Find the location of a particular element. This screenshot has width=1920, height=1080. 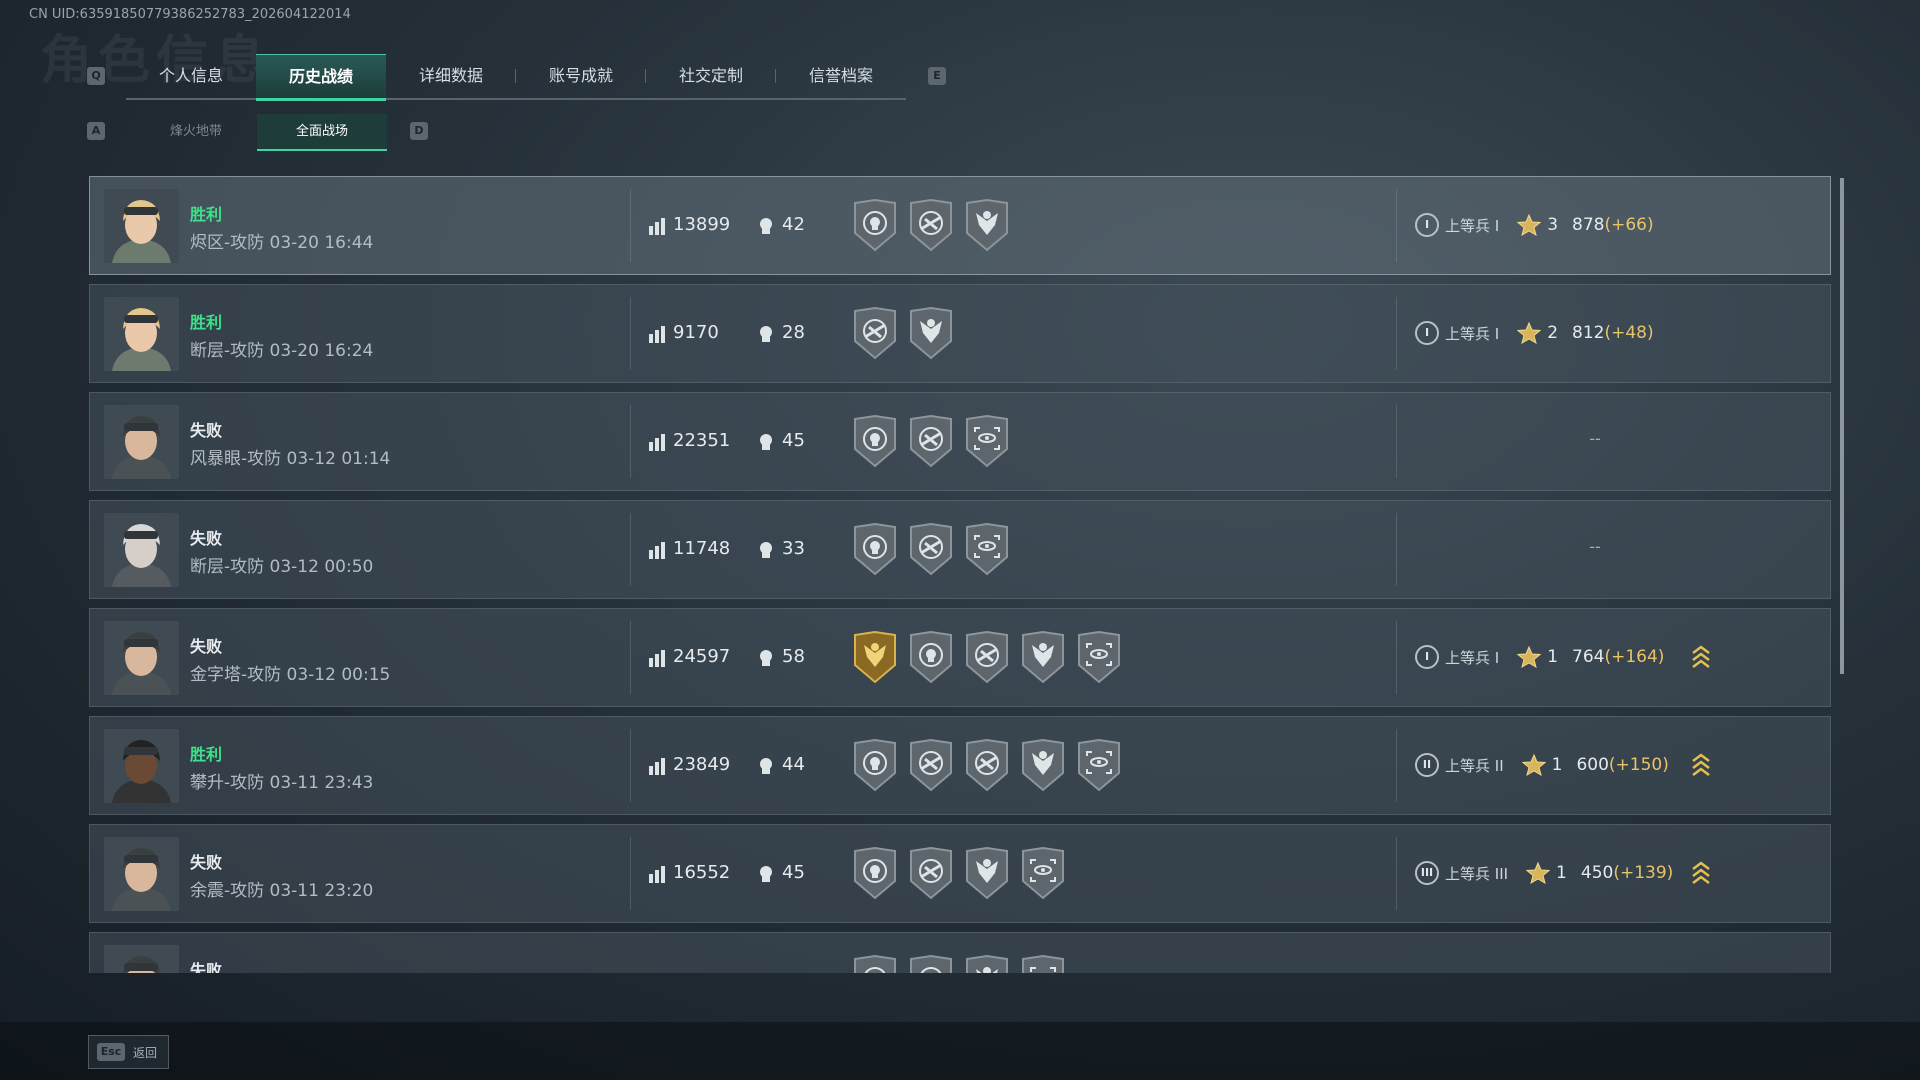

rank-icon: III is located at coordinates (1427, 873).